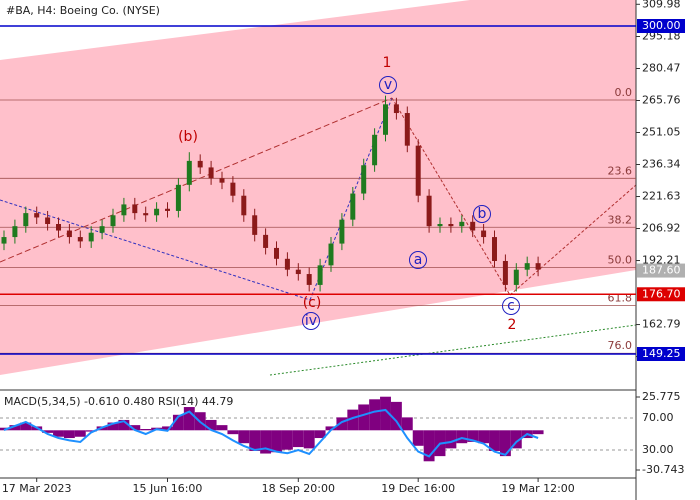 This screenshot has height=500, width=700. Describe the element at coordinates (661, 100) in the screenshot. I see `y-tick-label: 265.76` at that location.